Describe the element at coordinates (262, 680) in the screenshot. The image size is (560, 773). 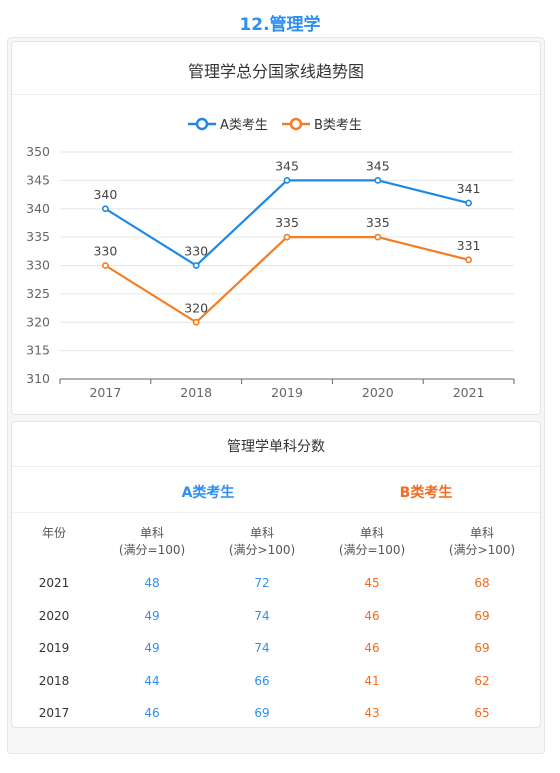
I see `cell-a-over100: 66` at that location.